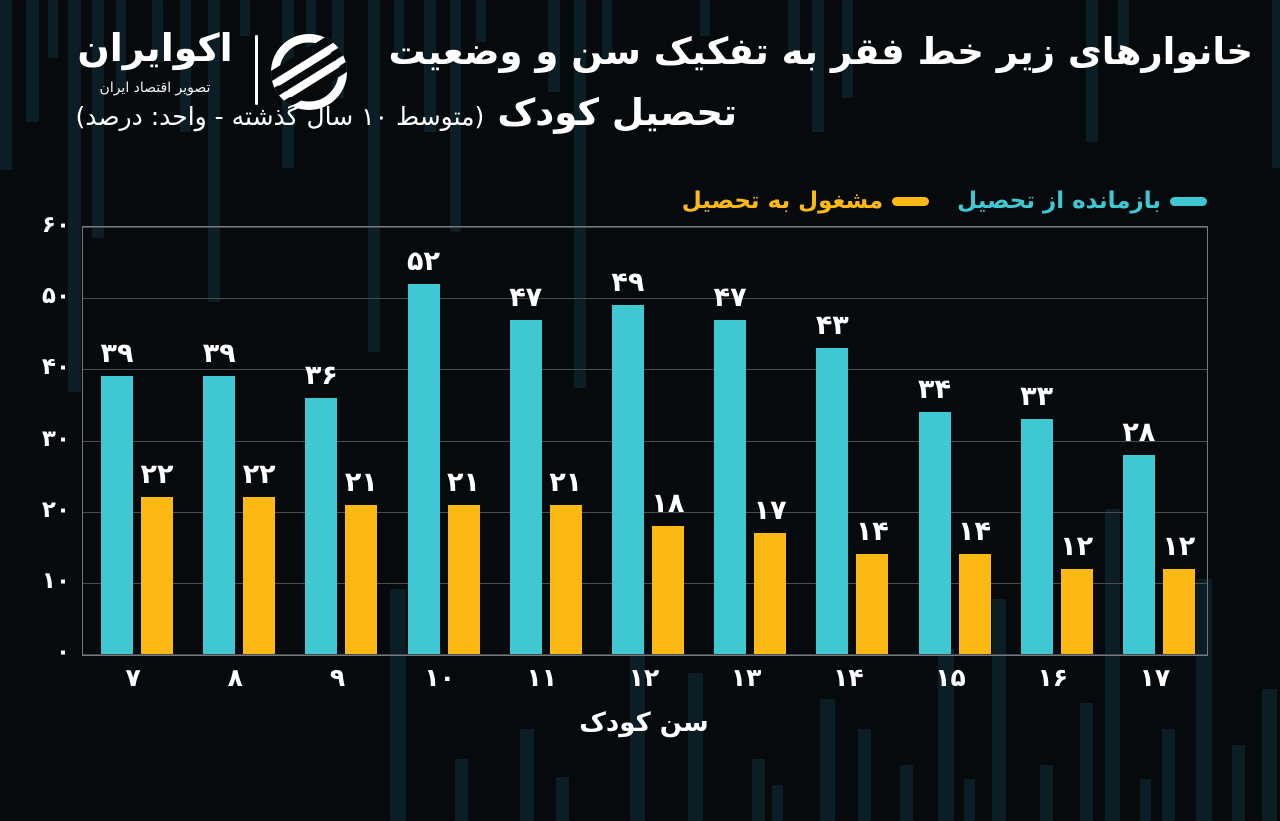 The width and height of the screenshot is (1280, 821). Describe the element at coordinates (193, 72) in the screenshot. I see `ecoiran-logo: اکوایران تصویر اقتصاد ایران` at that location.